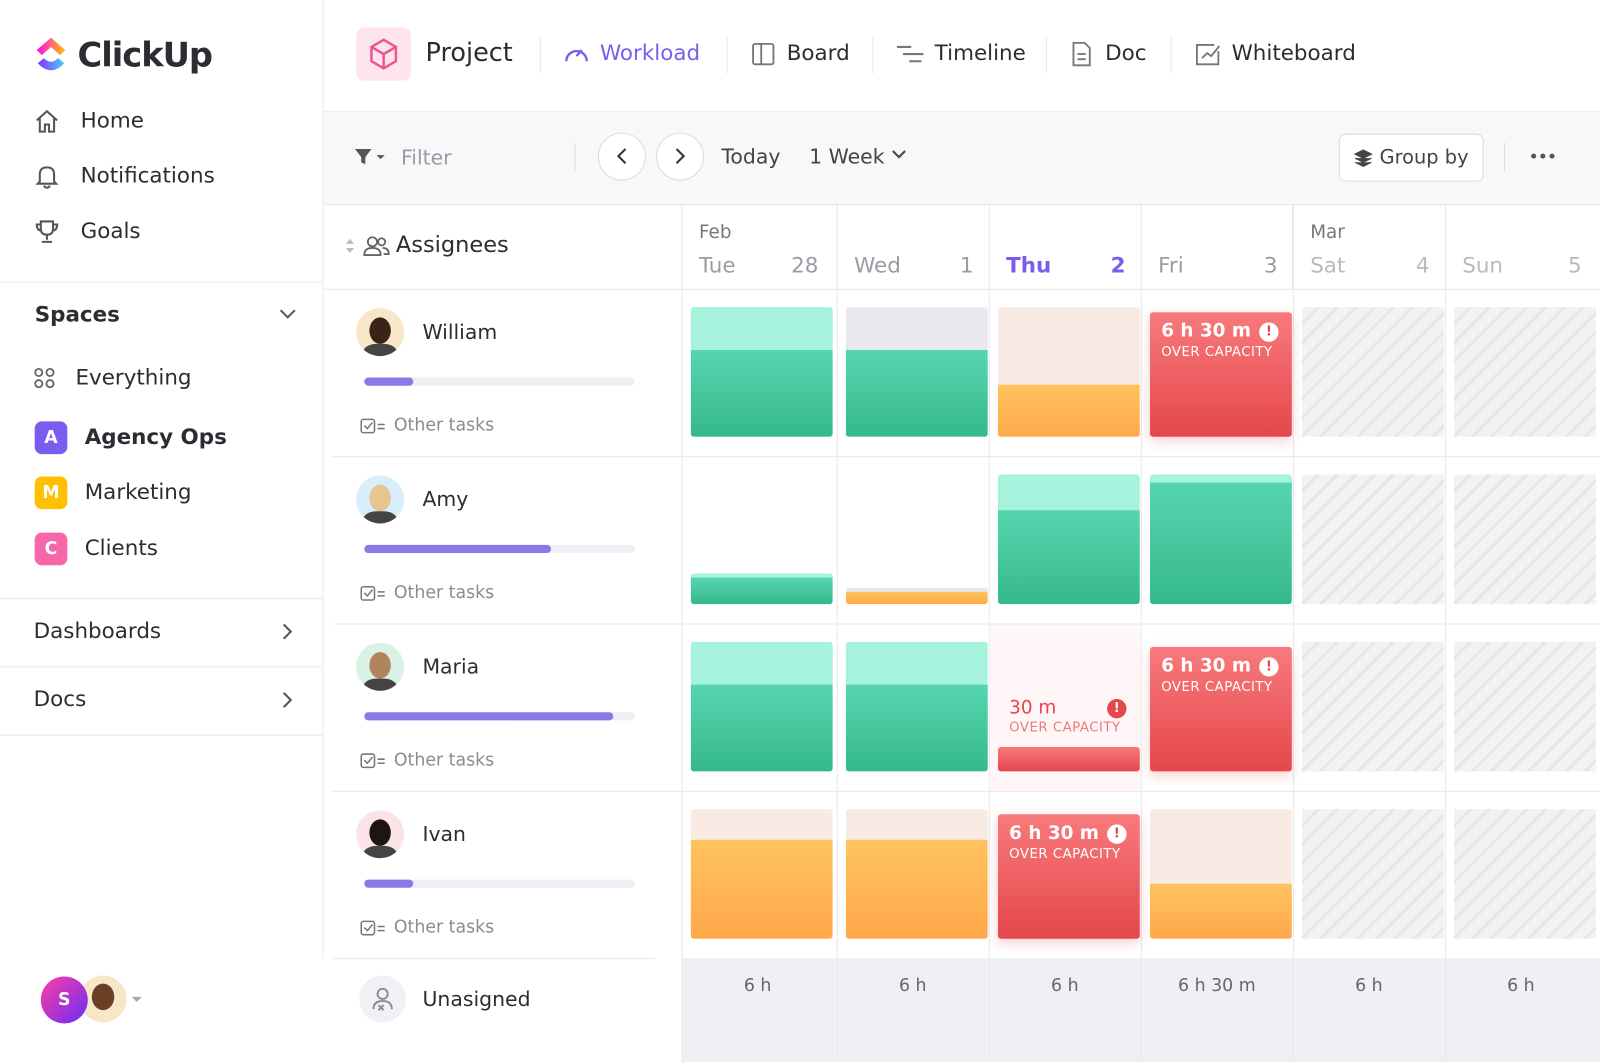 This screenshot has height=1062, width=1600. Describe the element at coordinates (112, 120) in the screenshot. I see `nav-item: Home` at that location.